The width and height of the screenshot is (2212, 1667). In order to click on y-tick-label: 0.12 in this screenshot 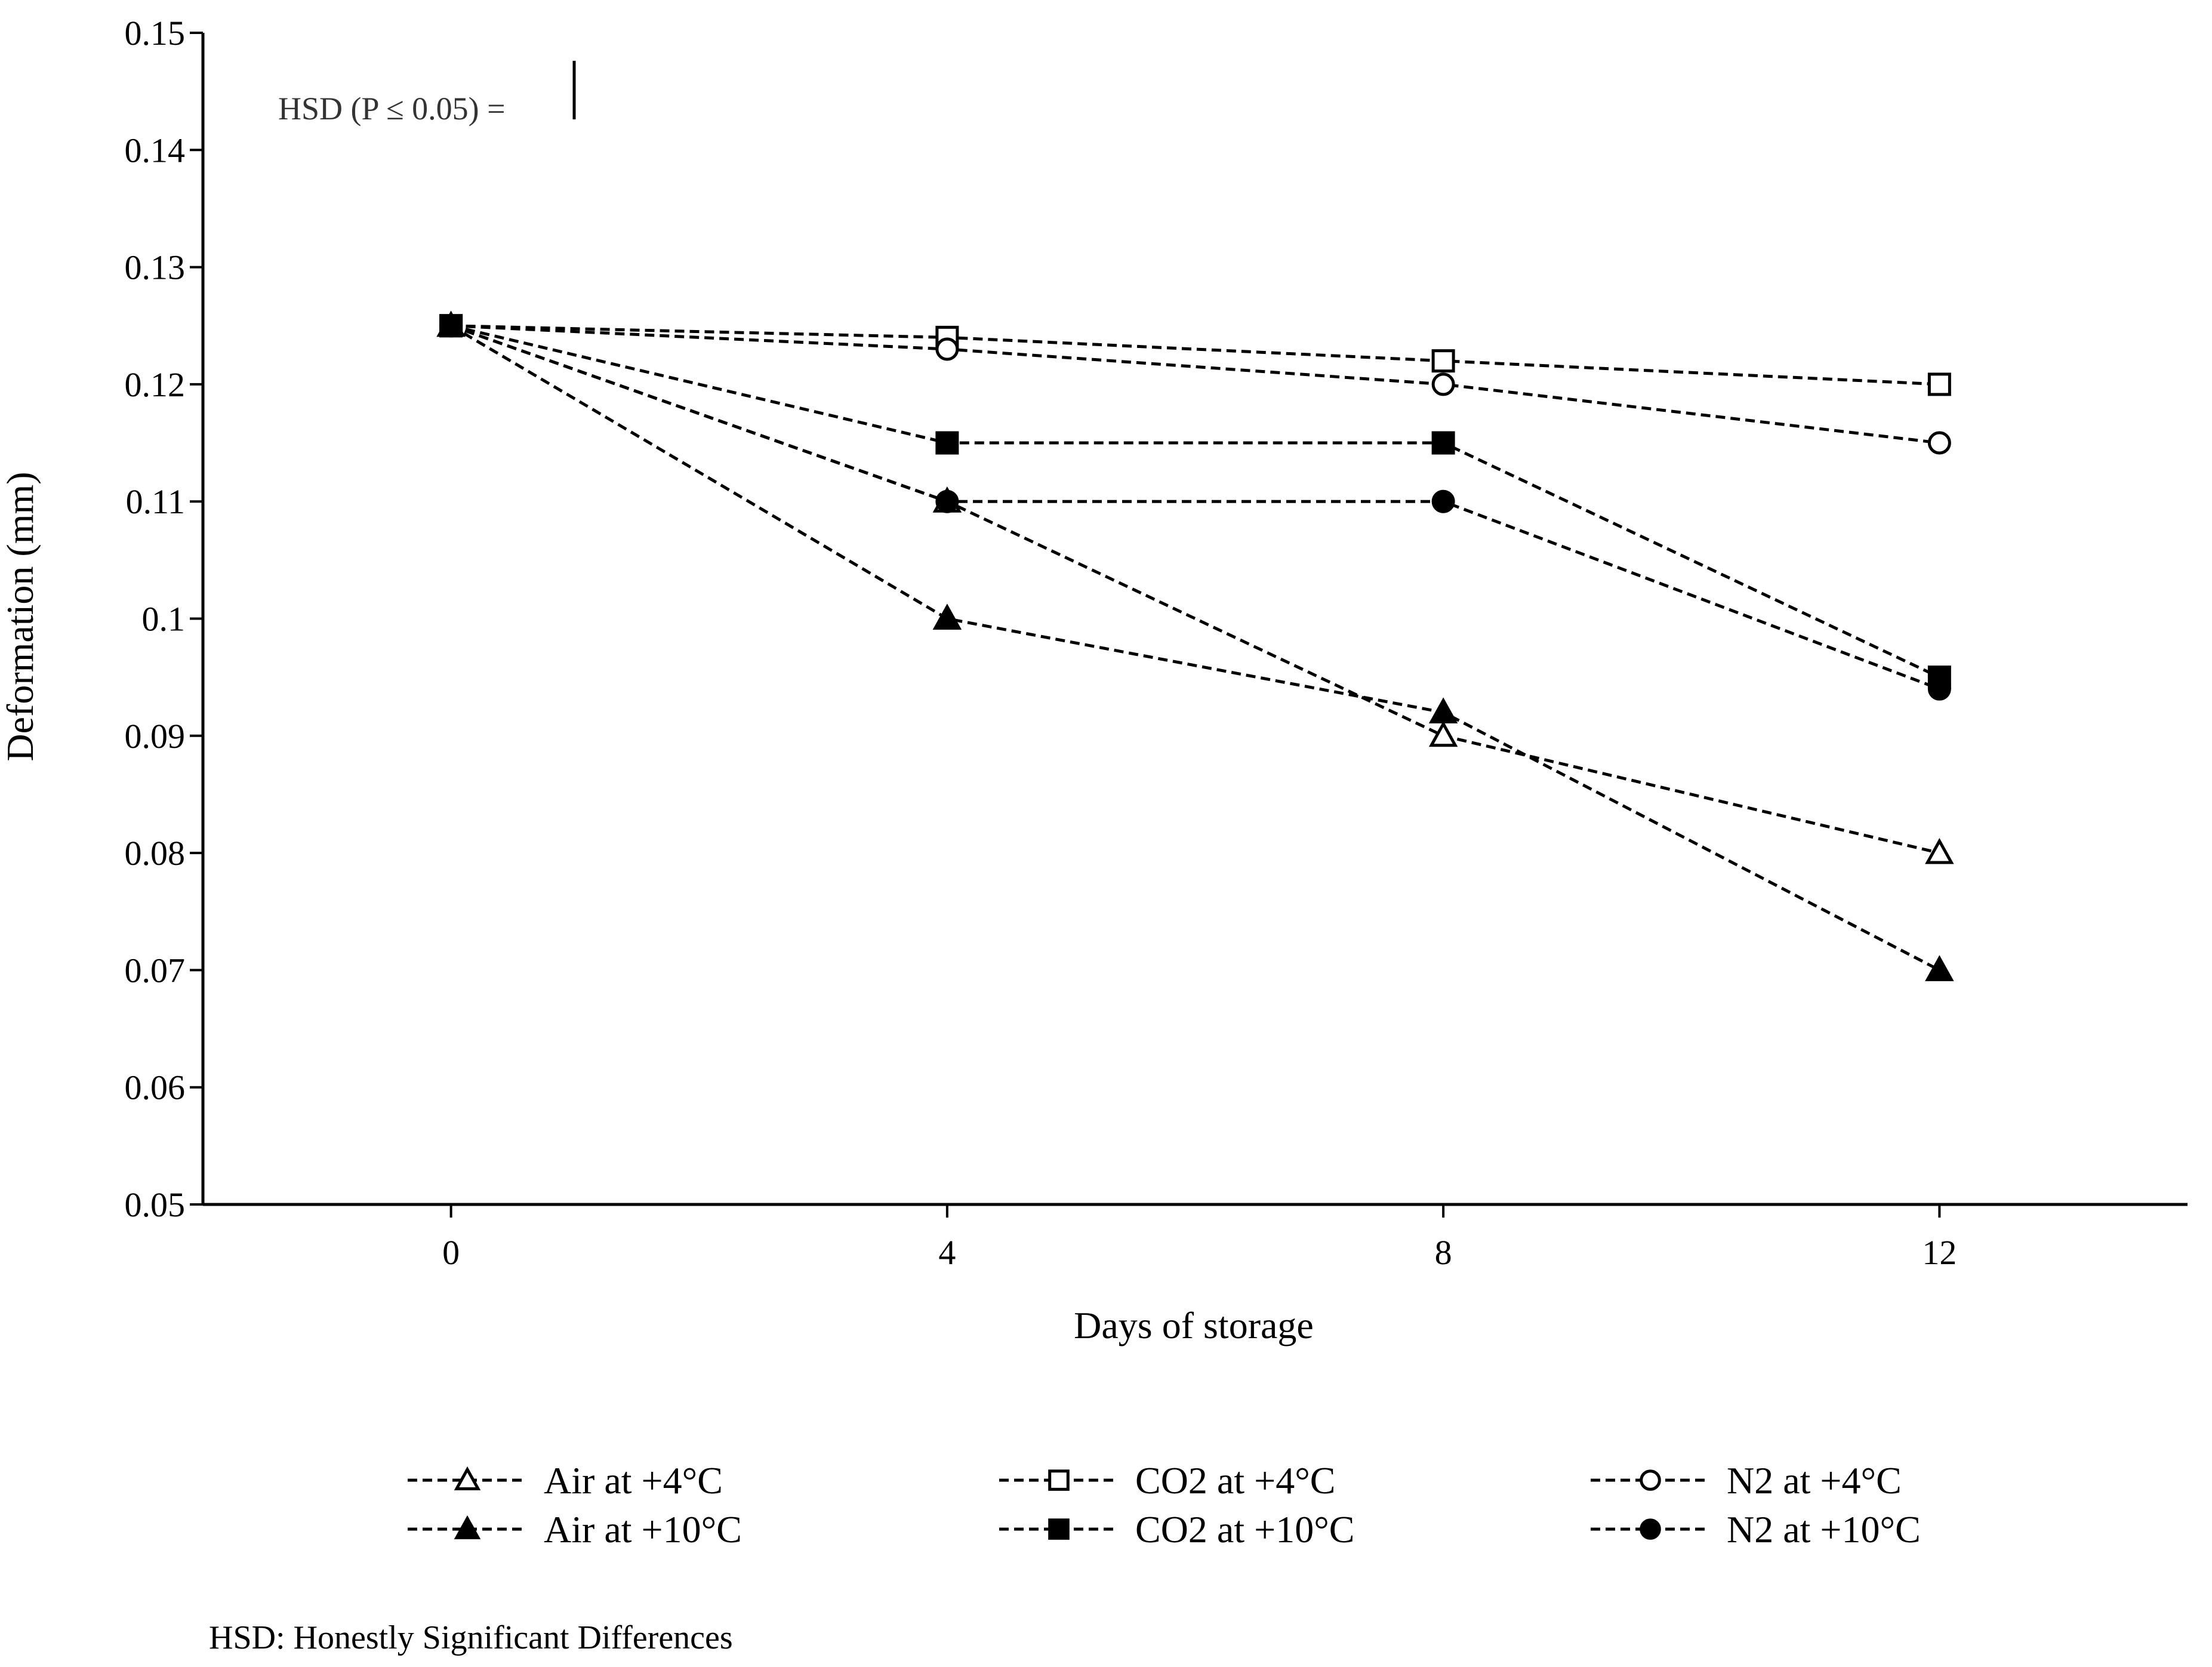, I will do `click(155, 384)`.